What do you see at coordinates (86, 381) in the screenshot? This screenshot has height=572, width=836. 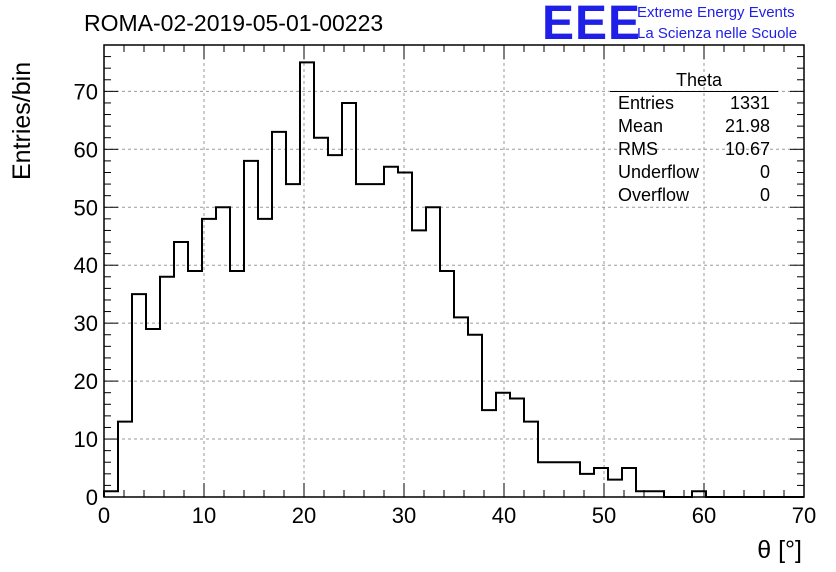 I see `y-tick-label: 20` at bounding box center [86, 381].